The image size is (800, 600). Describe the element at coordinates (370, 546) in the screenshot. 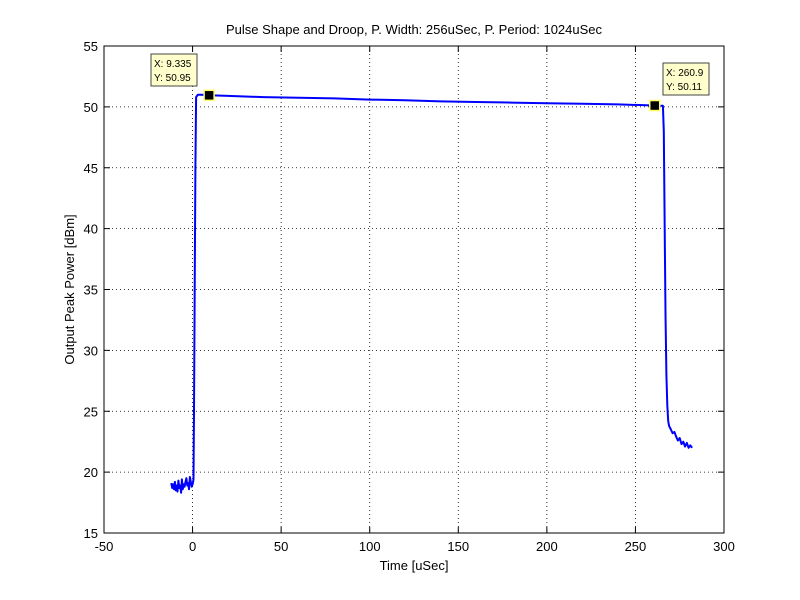

I see `x-tick-label: 100` at that location.